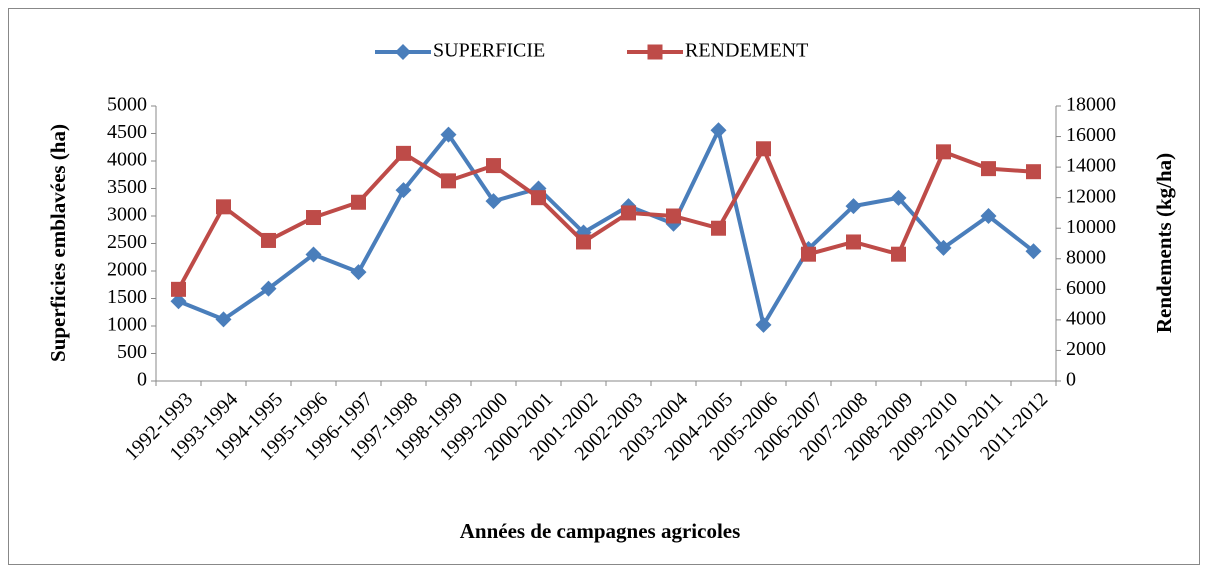 This screenshot has width=1208, height=572. I want to click on y2-tick-label: 10000, so click(1091, 227).